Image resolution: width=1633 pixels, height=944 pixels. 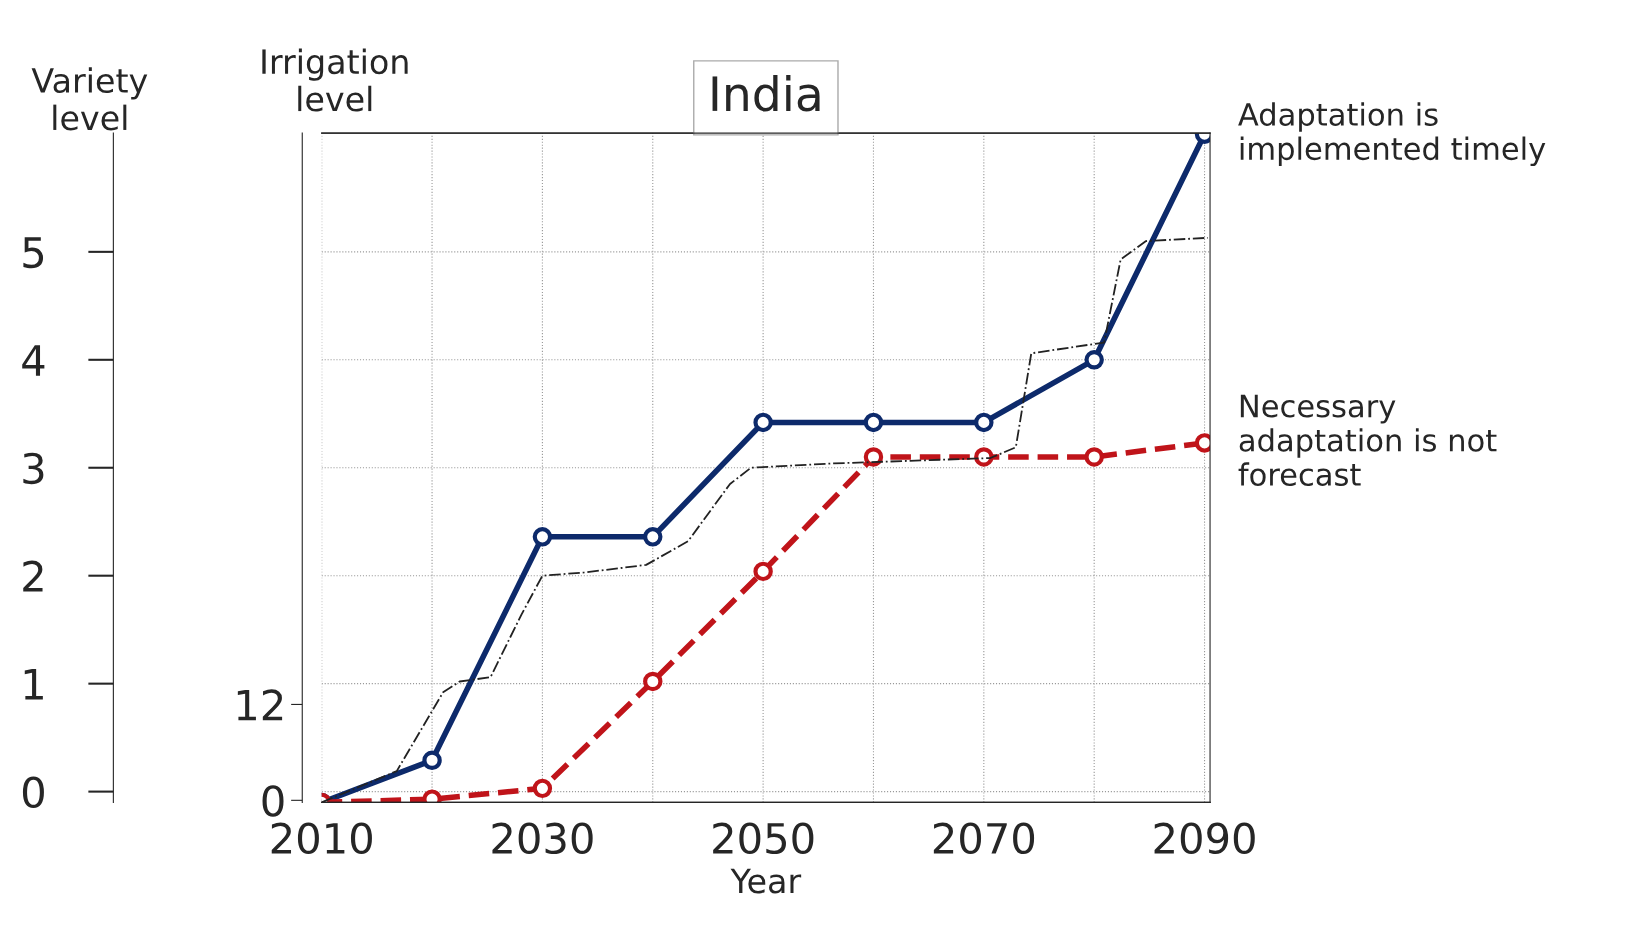 I want to click on y-tick-label: 2, so click(x=33, y=576).